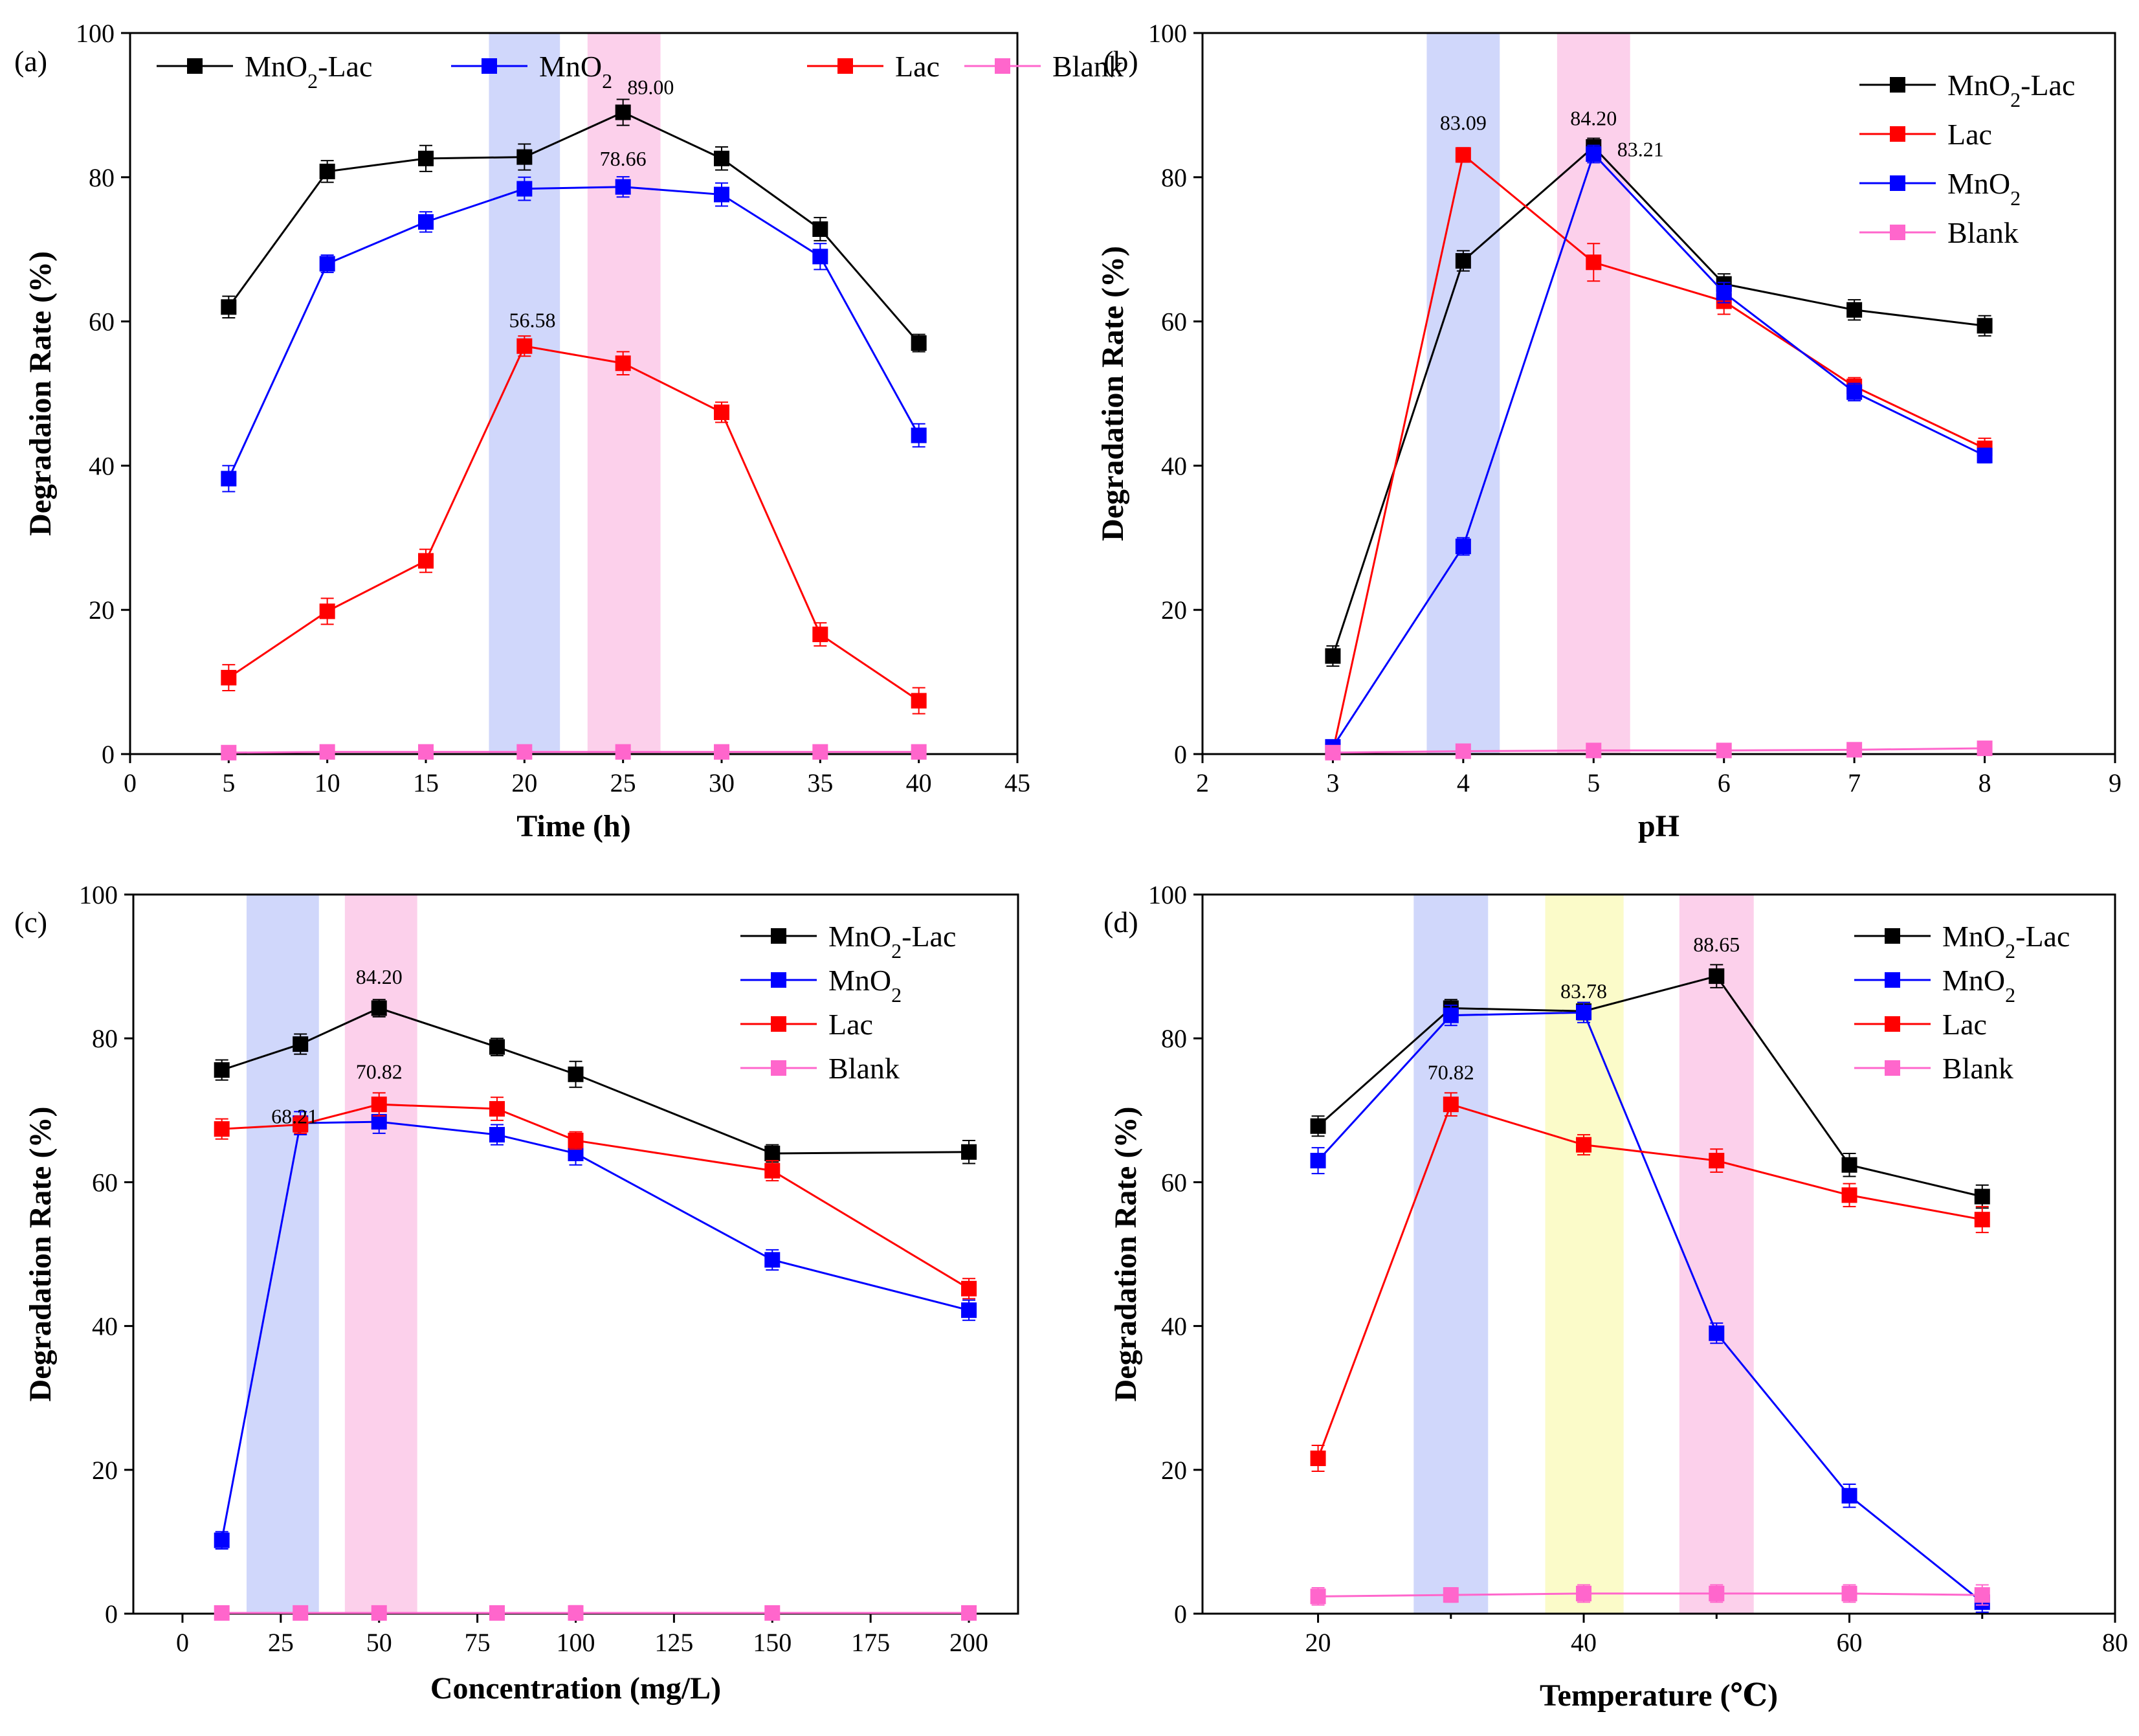 This screenshot has width=2139, height=1736. Describe the element at coordinates (1658, 826) in the screenshot. I see `x-axis-title: pH` at that location.